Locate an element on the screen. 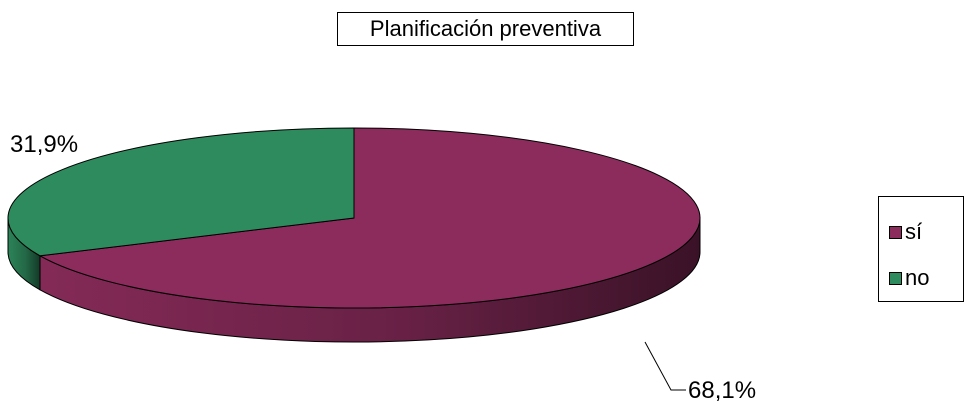 This screenshot has height=401, width=971. leader-line-si is located at coordinates (665, 366).